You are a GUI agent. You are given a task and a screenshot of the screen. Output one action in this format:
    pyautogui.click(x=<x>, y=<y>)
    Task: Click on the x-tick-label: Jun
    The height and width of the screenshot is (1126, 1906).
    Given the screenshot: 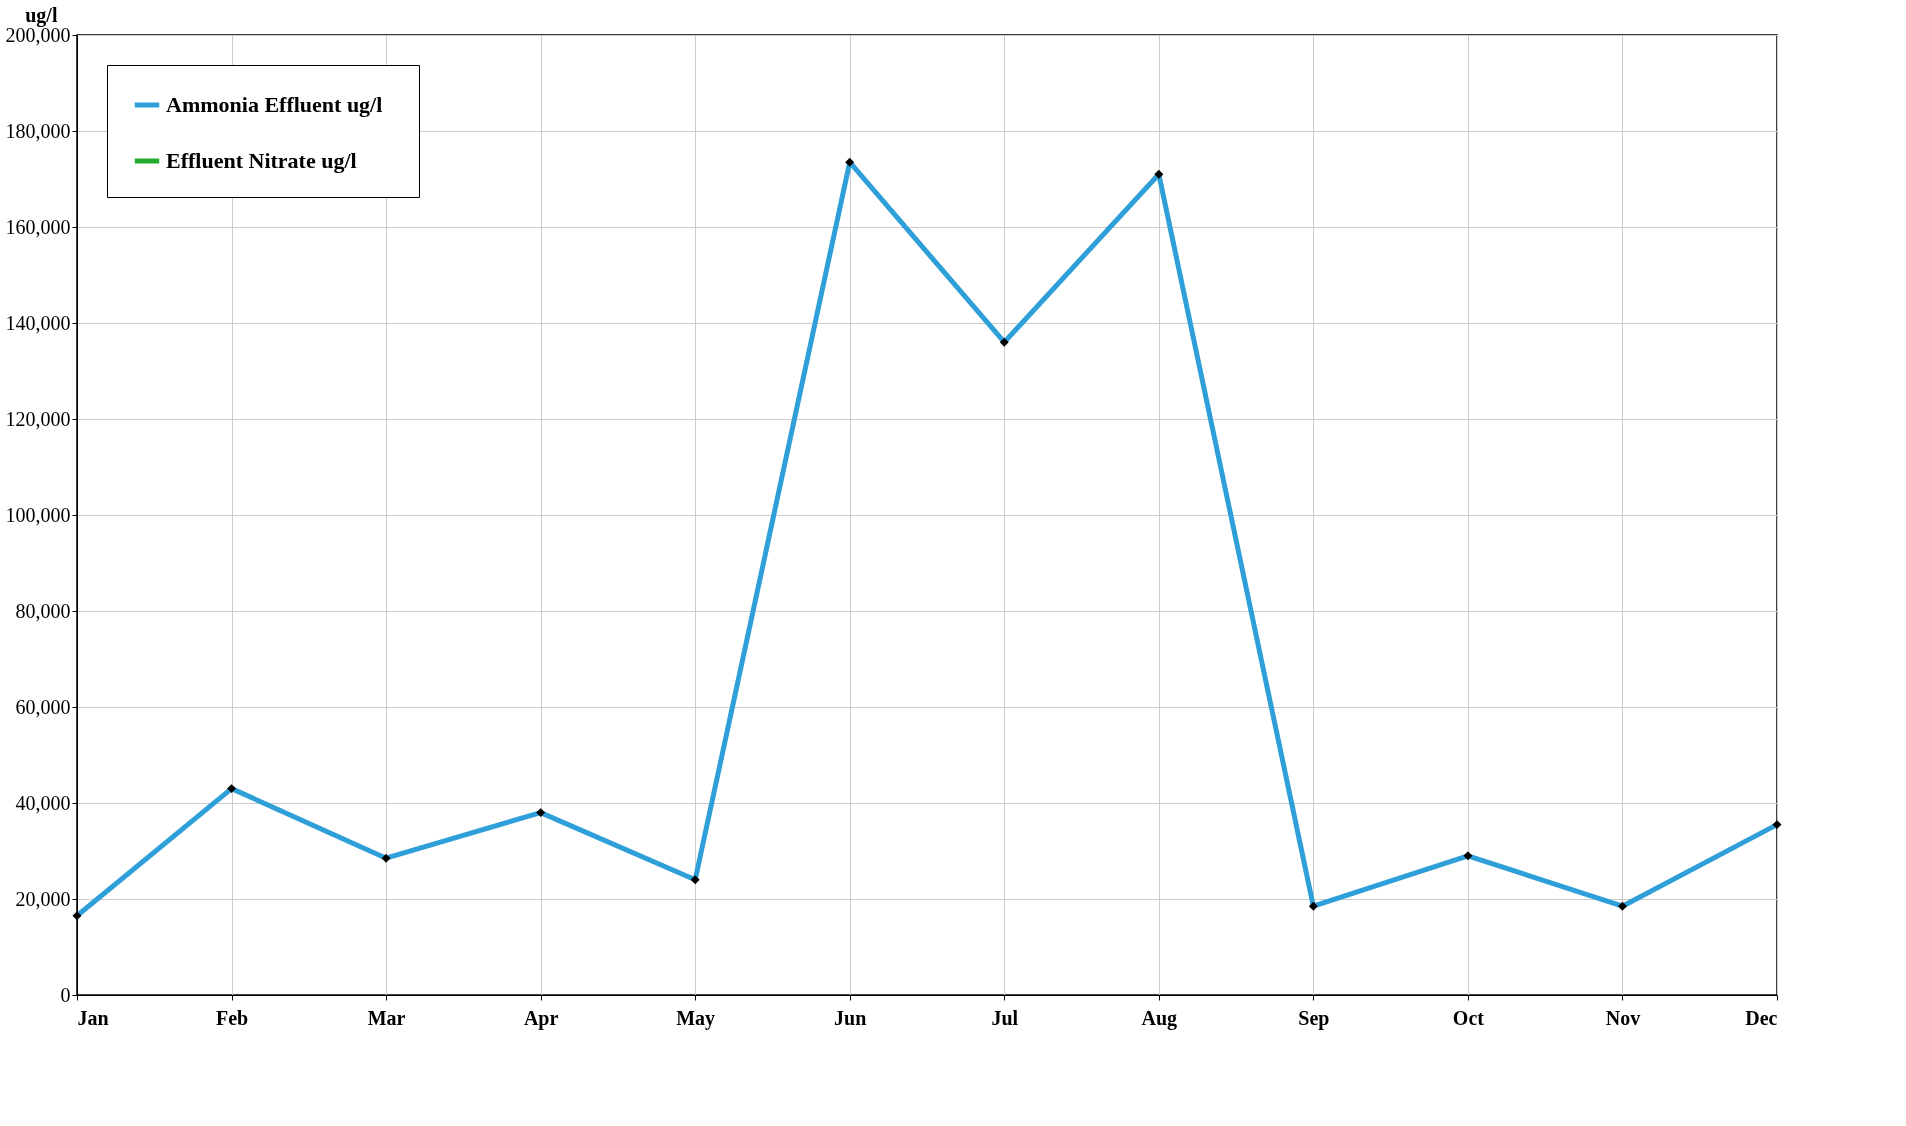 What is the action you would take?
    pyautogui.click(x=850, y=1017)
    